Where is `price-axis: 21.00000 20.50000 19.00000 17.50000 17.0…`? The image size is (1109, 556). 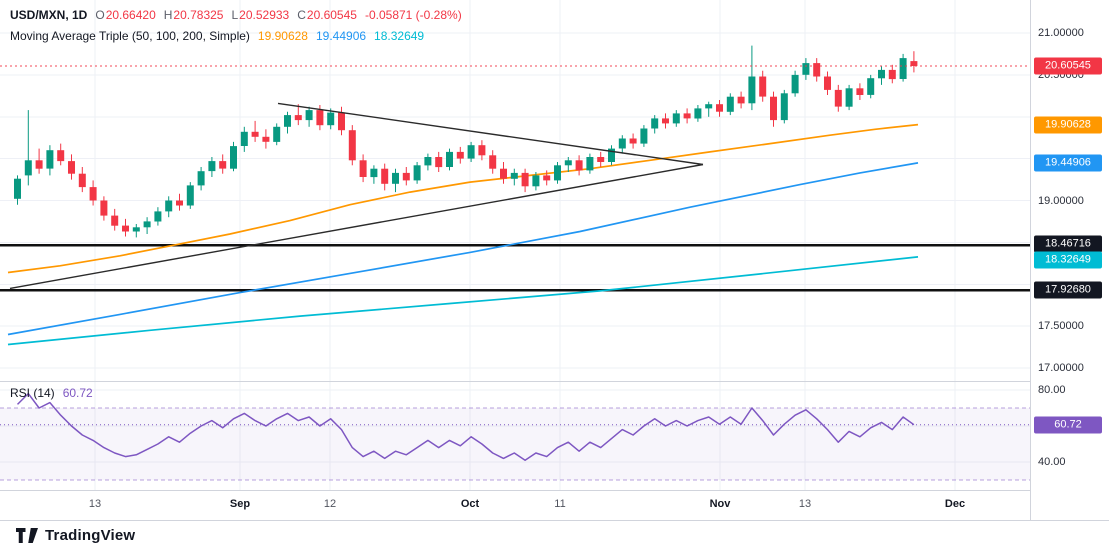 price-axis: 21.00000 20.50000 19.00000 17.50000 17.0… is located at coordinates (1069, 260).